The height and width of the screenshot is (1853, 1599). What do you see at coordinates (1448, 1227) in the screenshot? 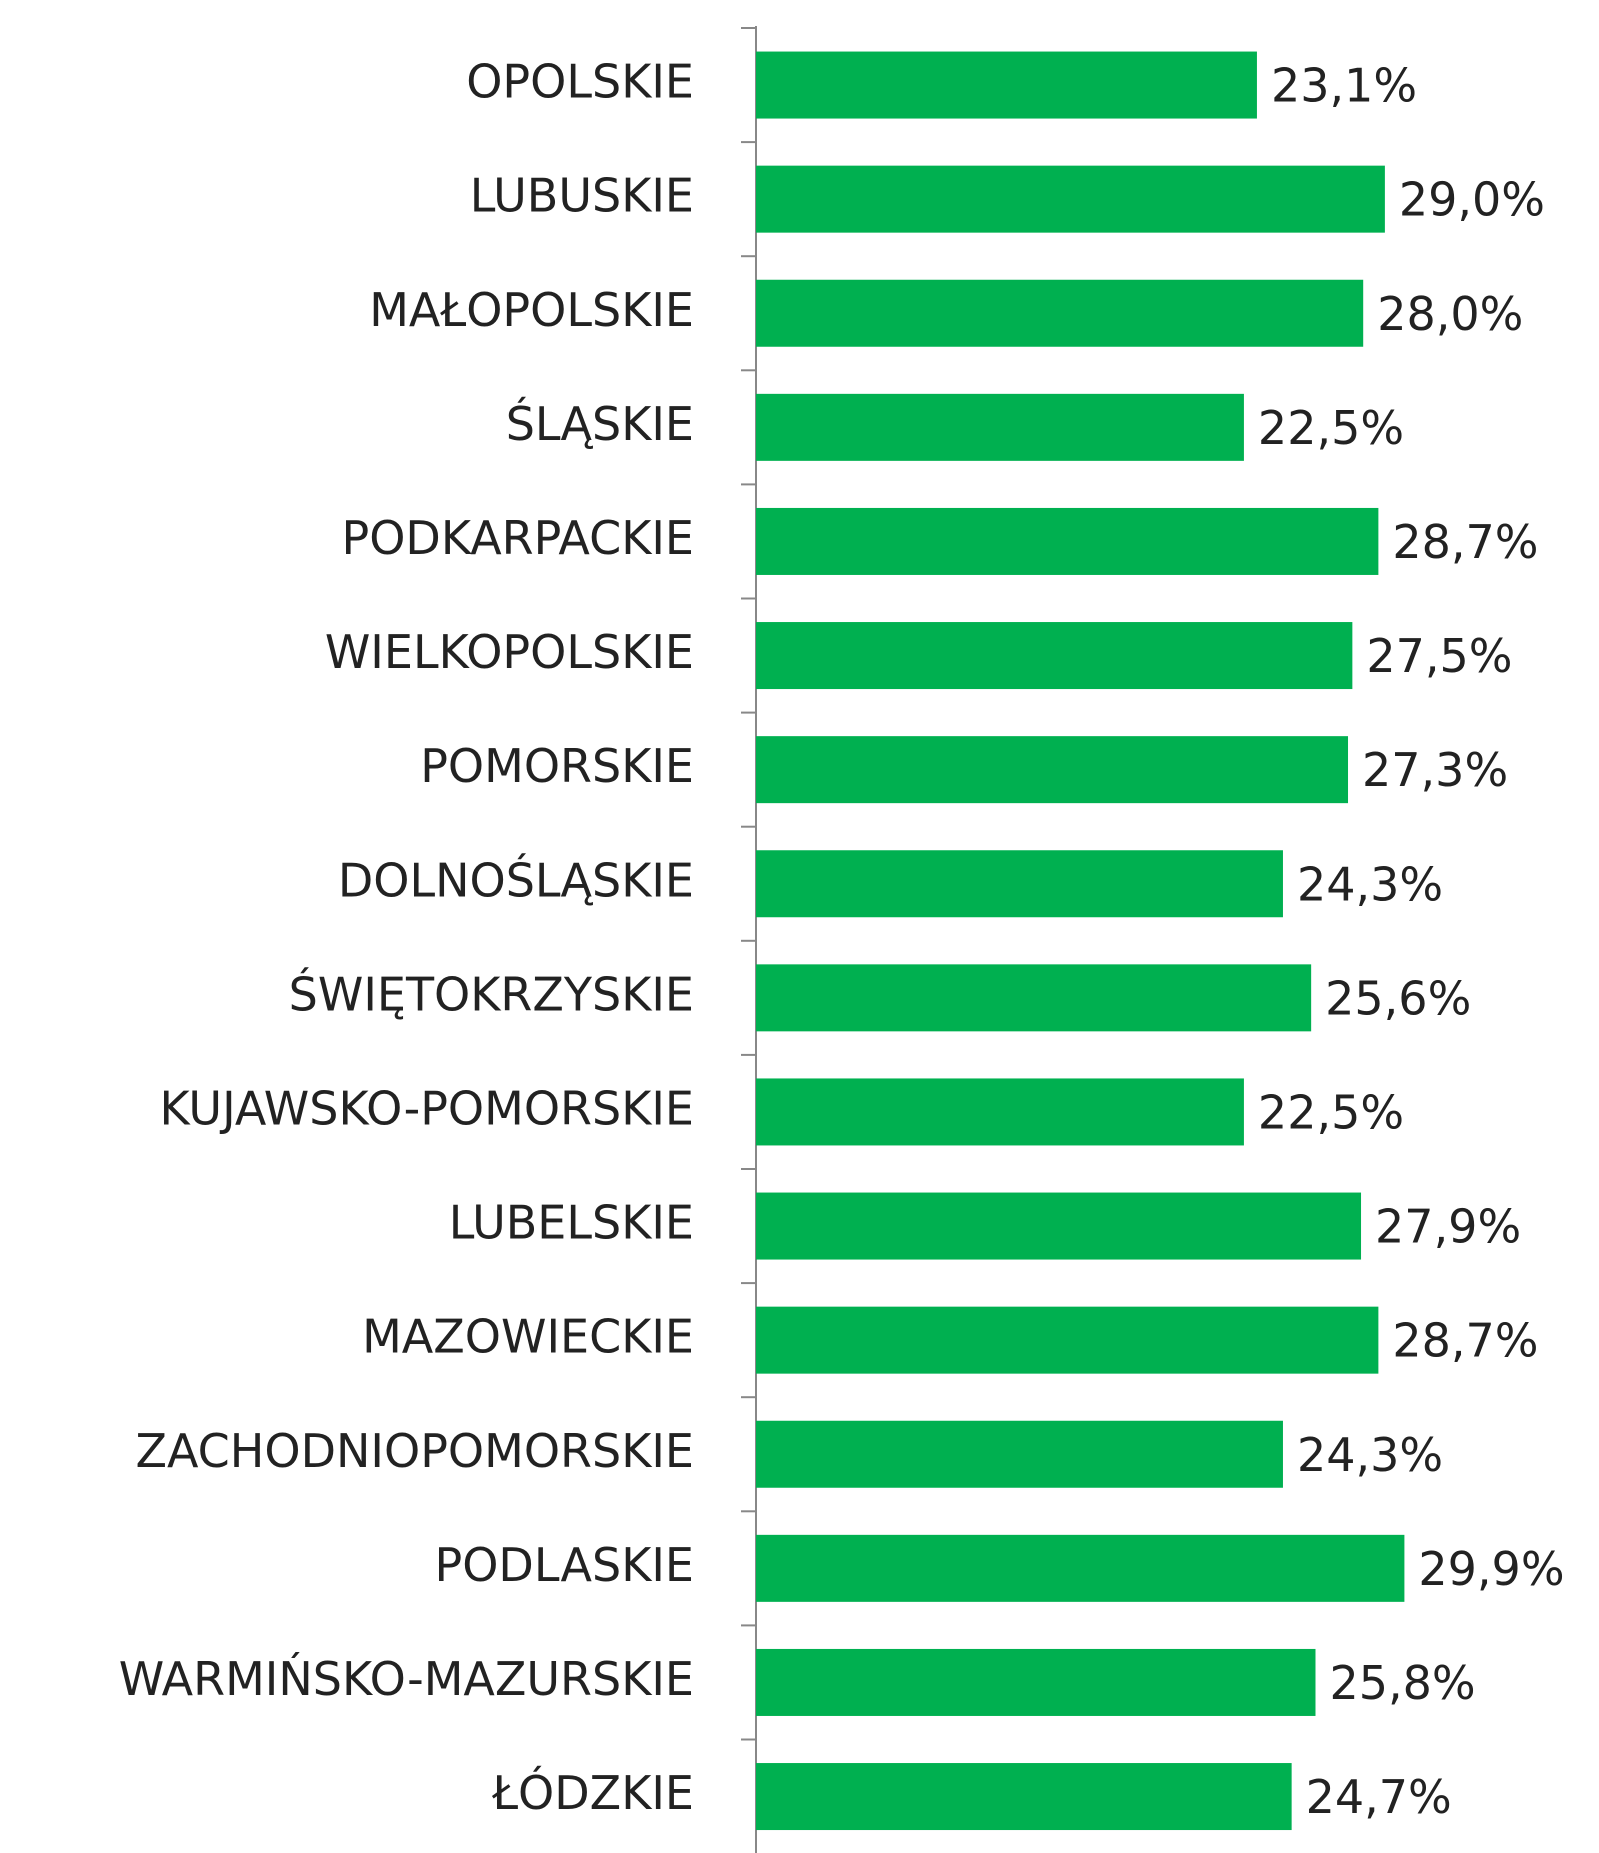
I see `value-label: 27,9%` at bounding box center [1448, 1227].